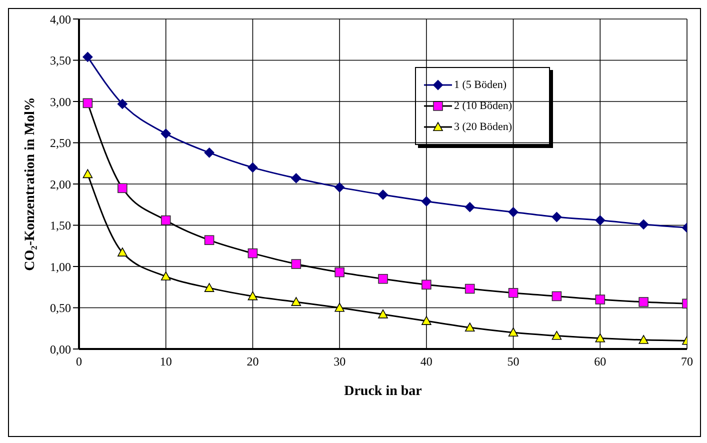  I want to click on x-tick-label: 20, so click(252, 361).